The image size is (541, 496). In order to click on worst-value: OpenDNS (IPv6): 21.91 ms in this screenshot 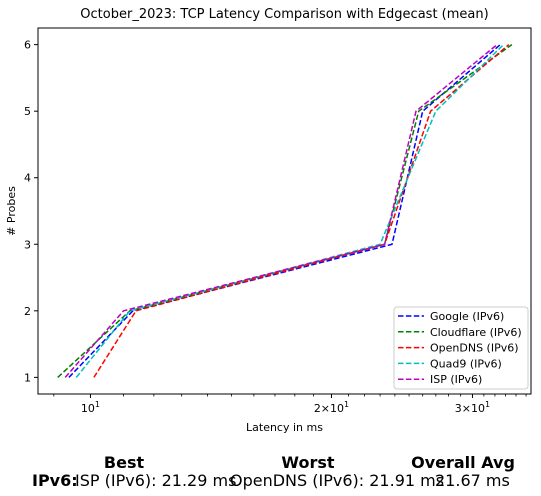, I will do `click(337, 480)`.